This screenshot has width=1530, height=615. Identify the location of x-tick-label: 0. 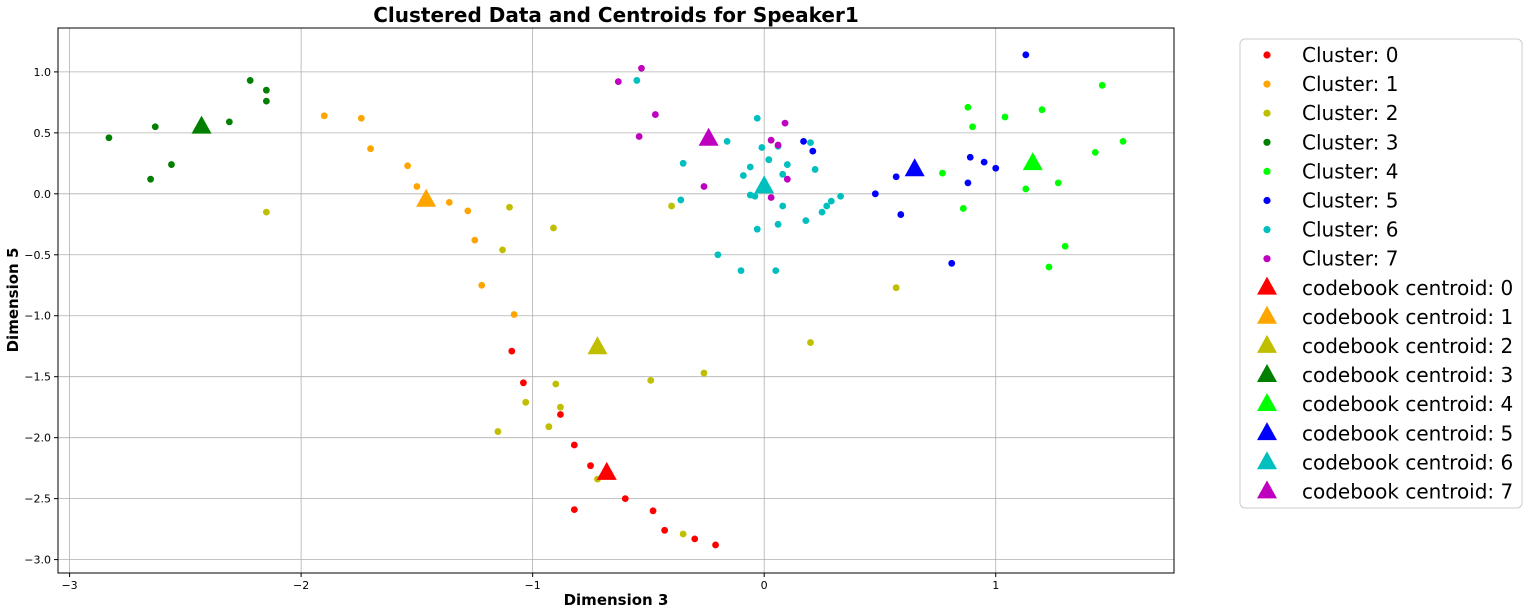
(764, 585).